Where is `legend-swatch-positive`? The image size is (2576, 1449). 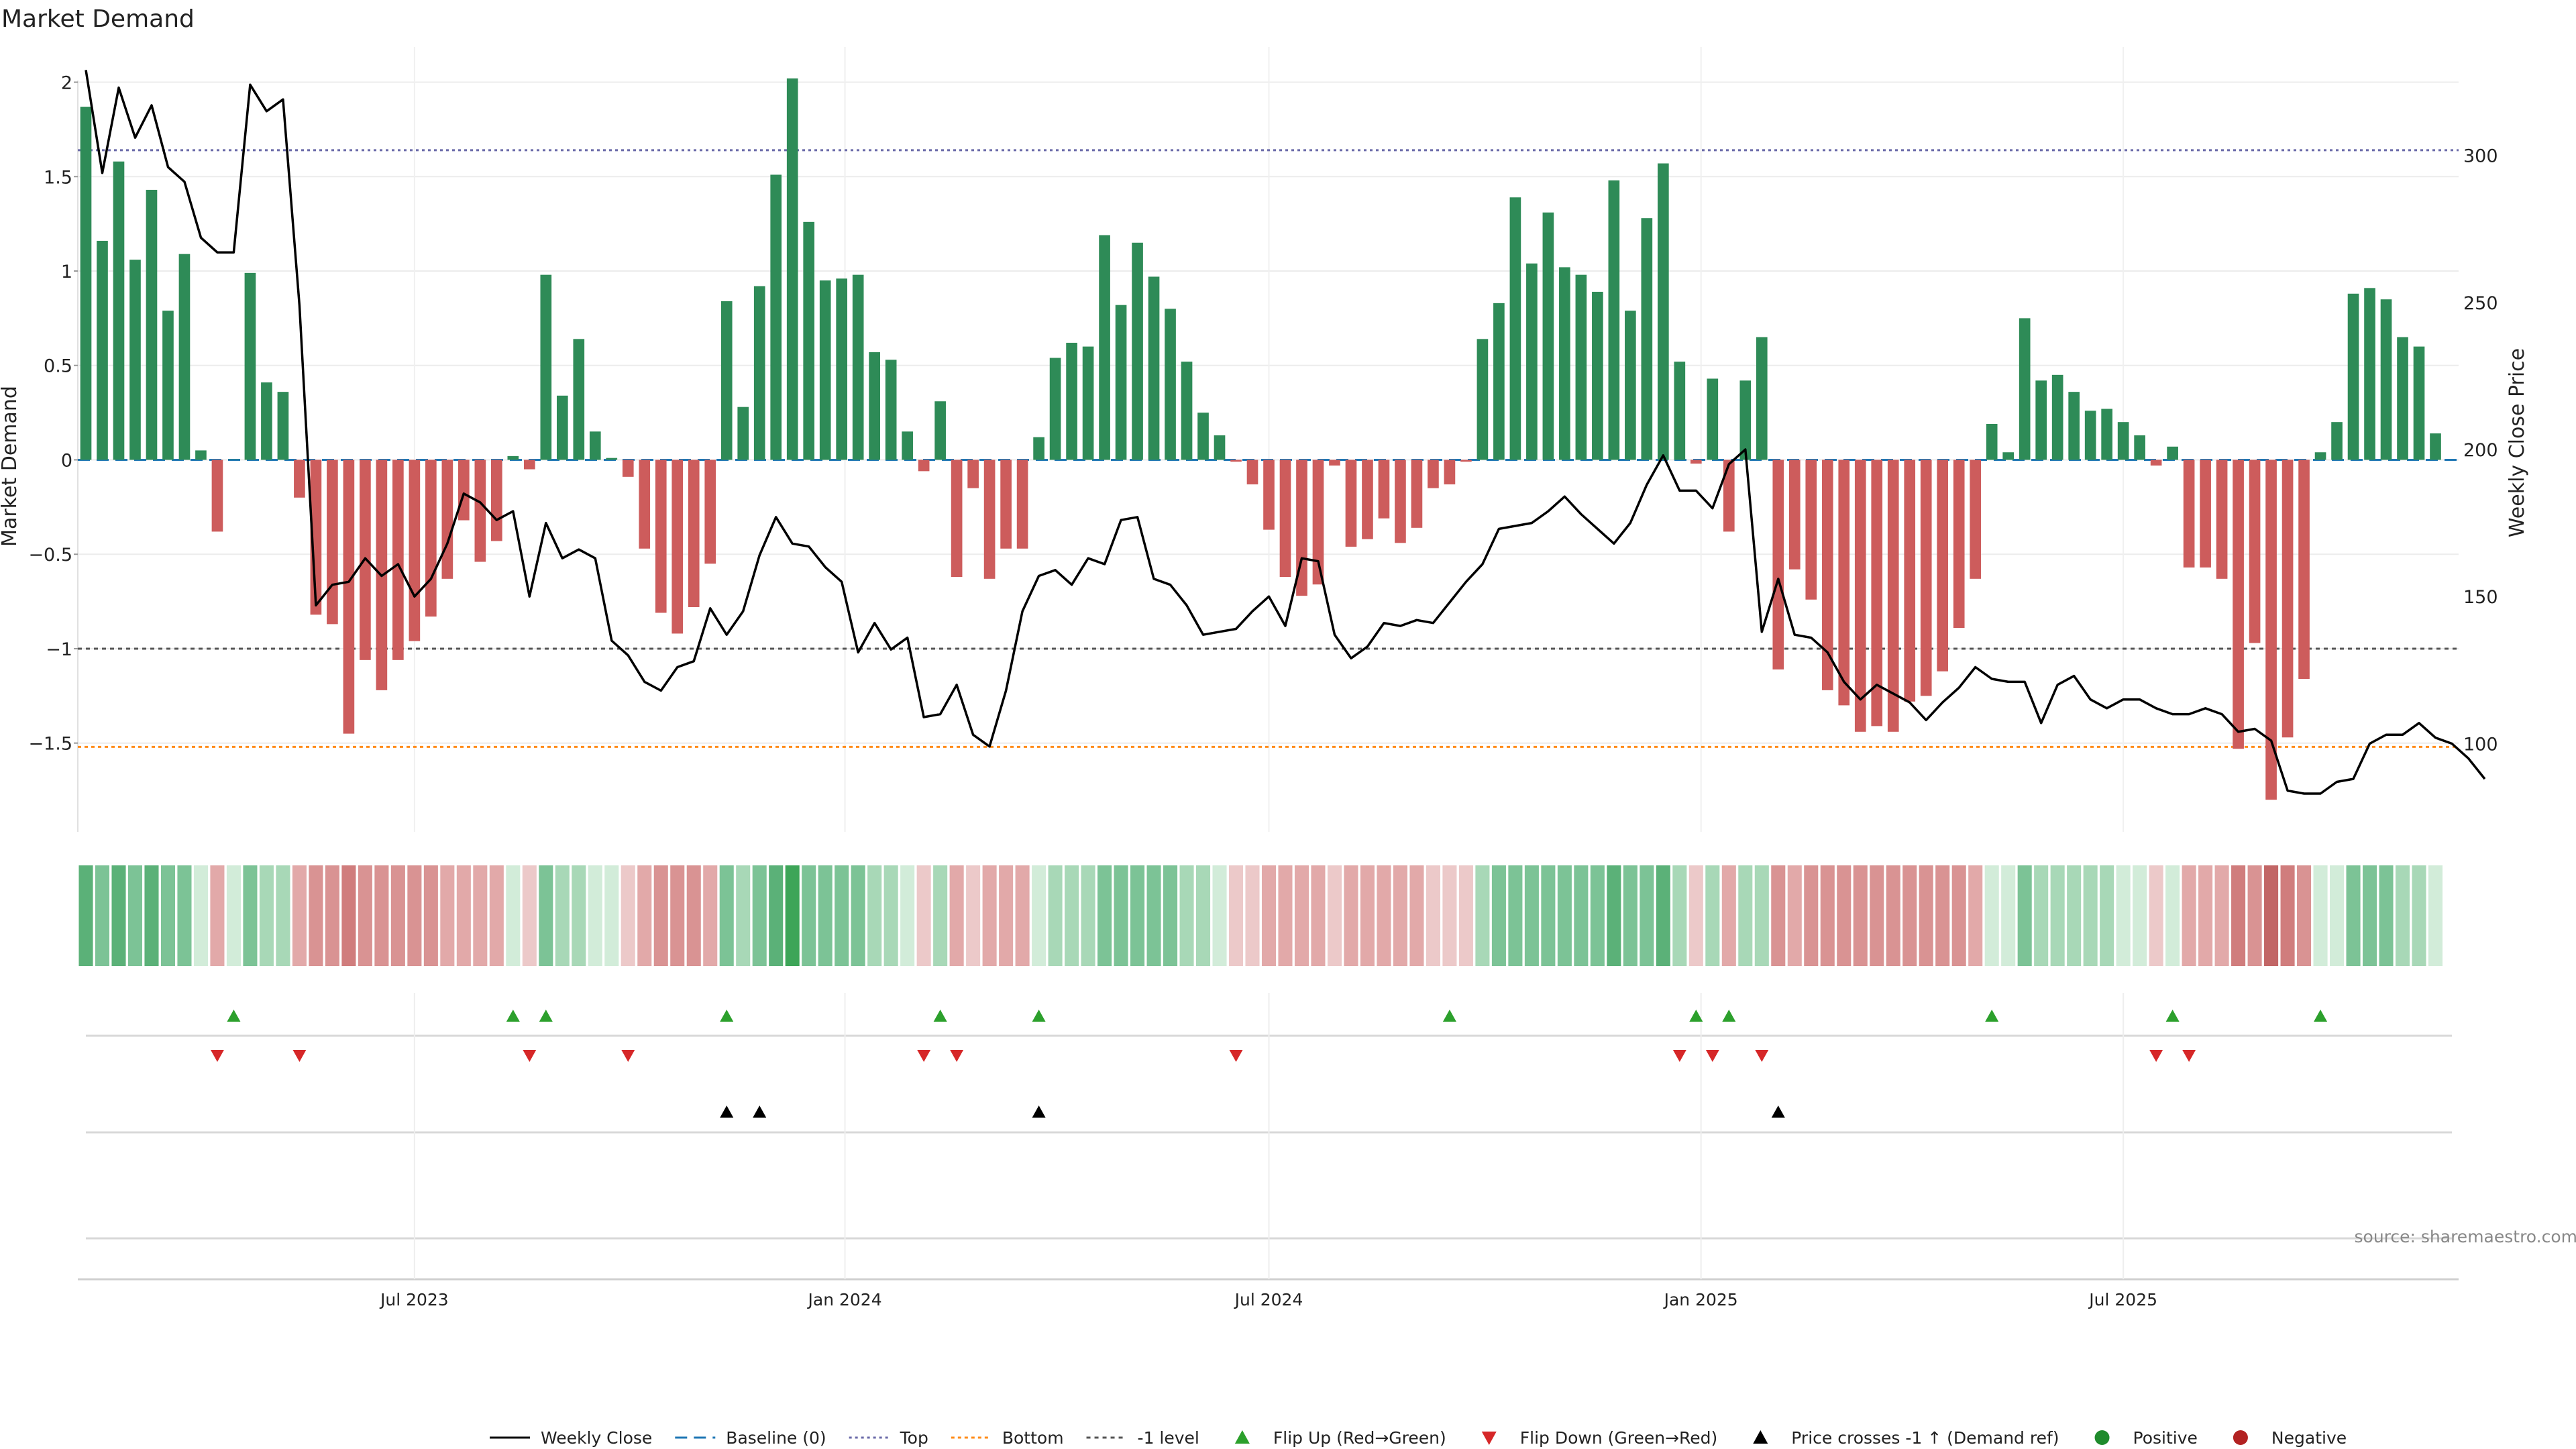 legend-swatch-positive is located at coordinates (2102, 1437).